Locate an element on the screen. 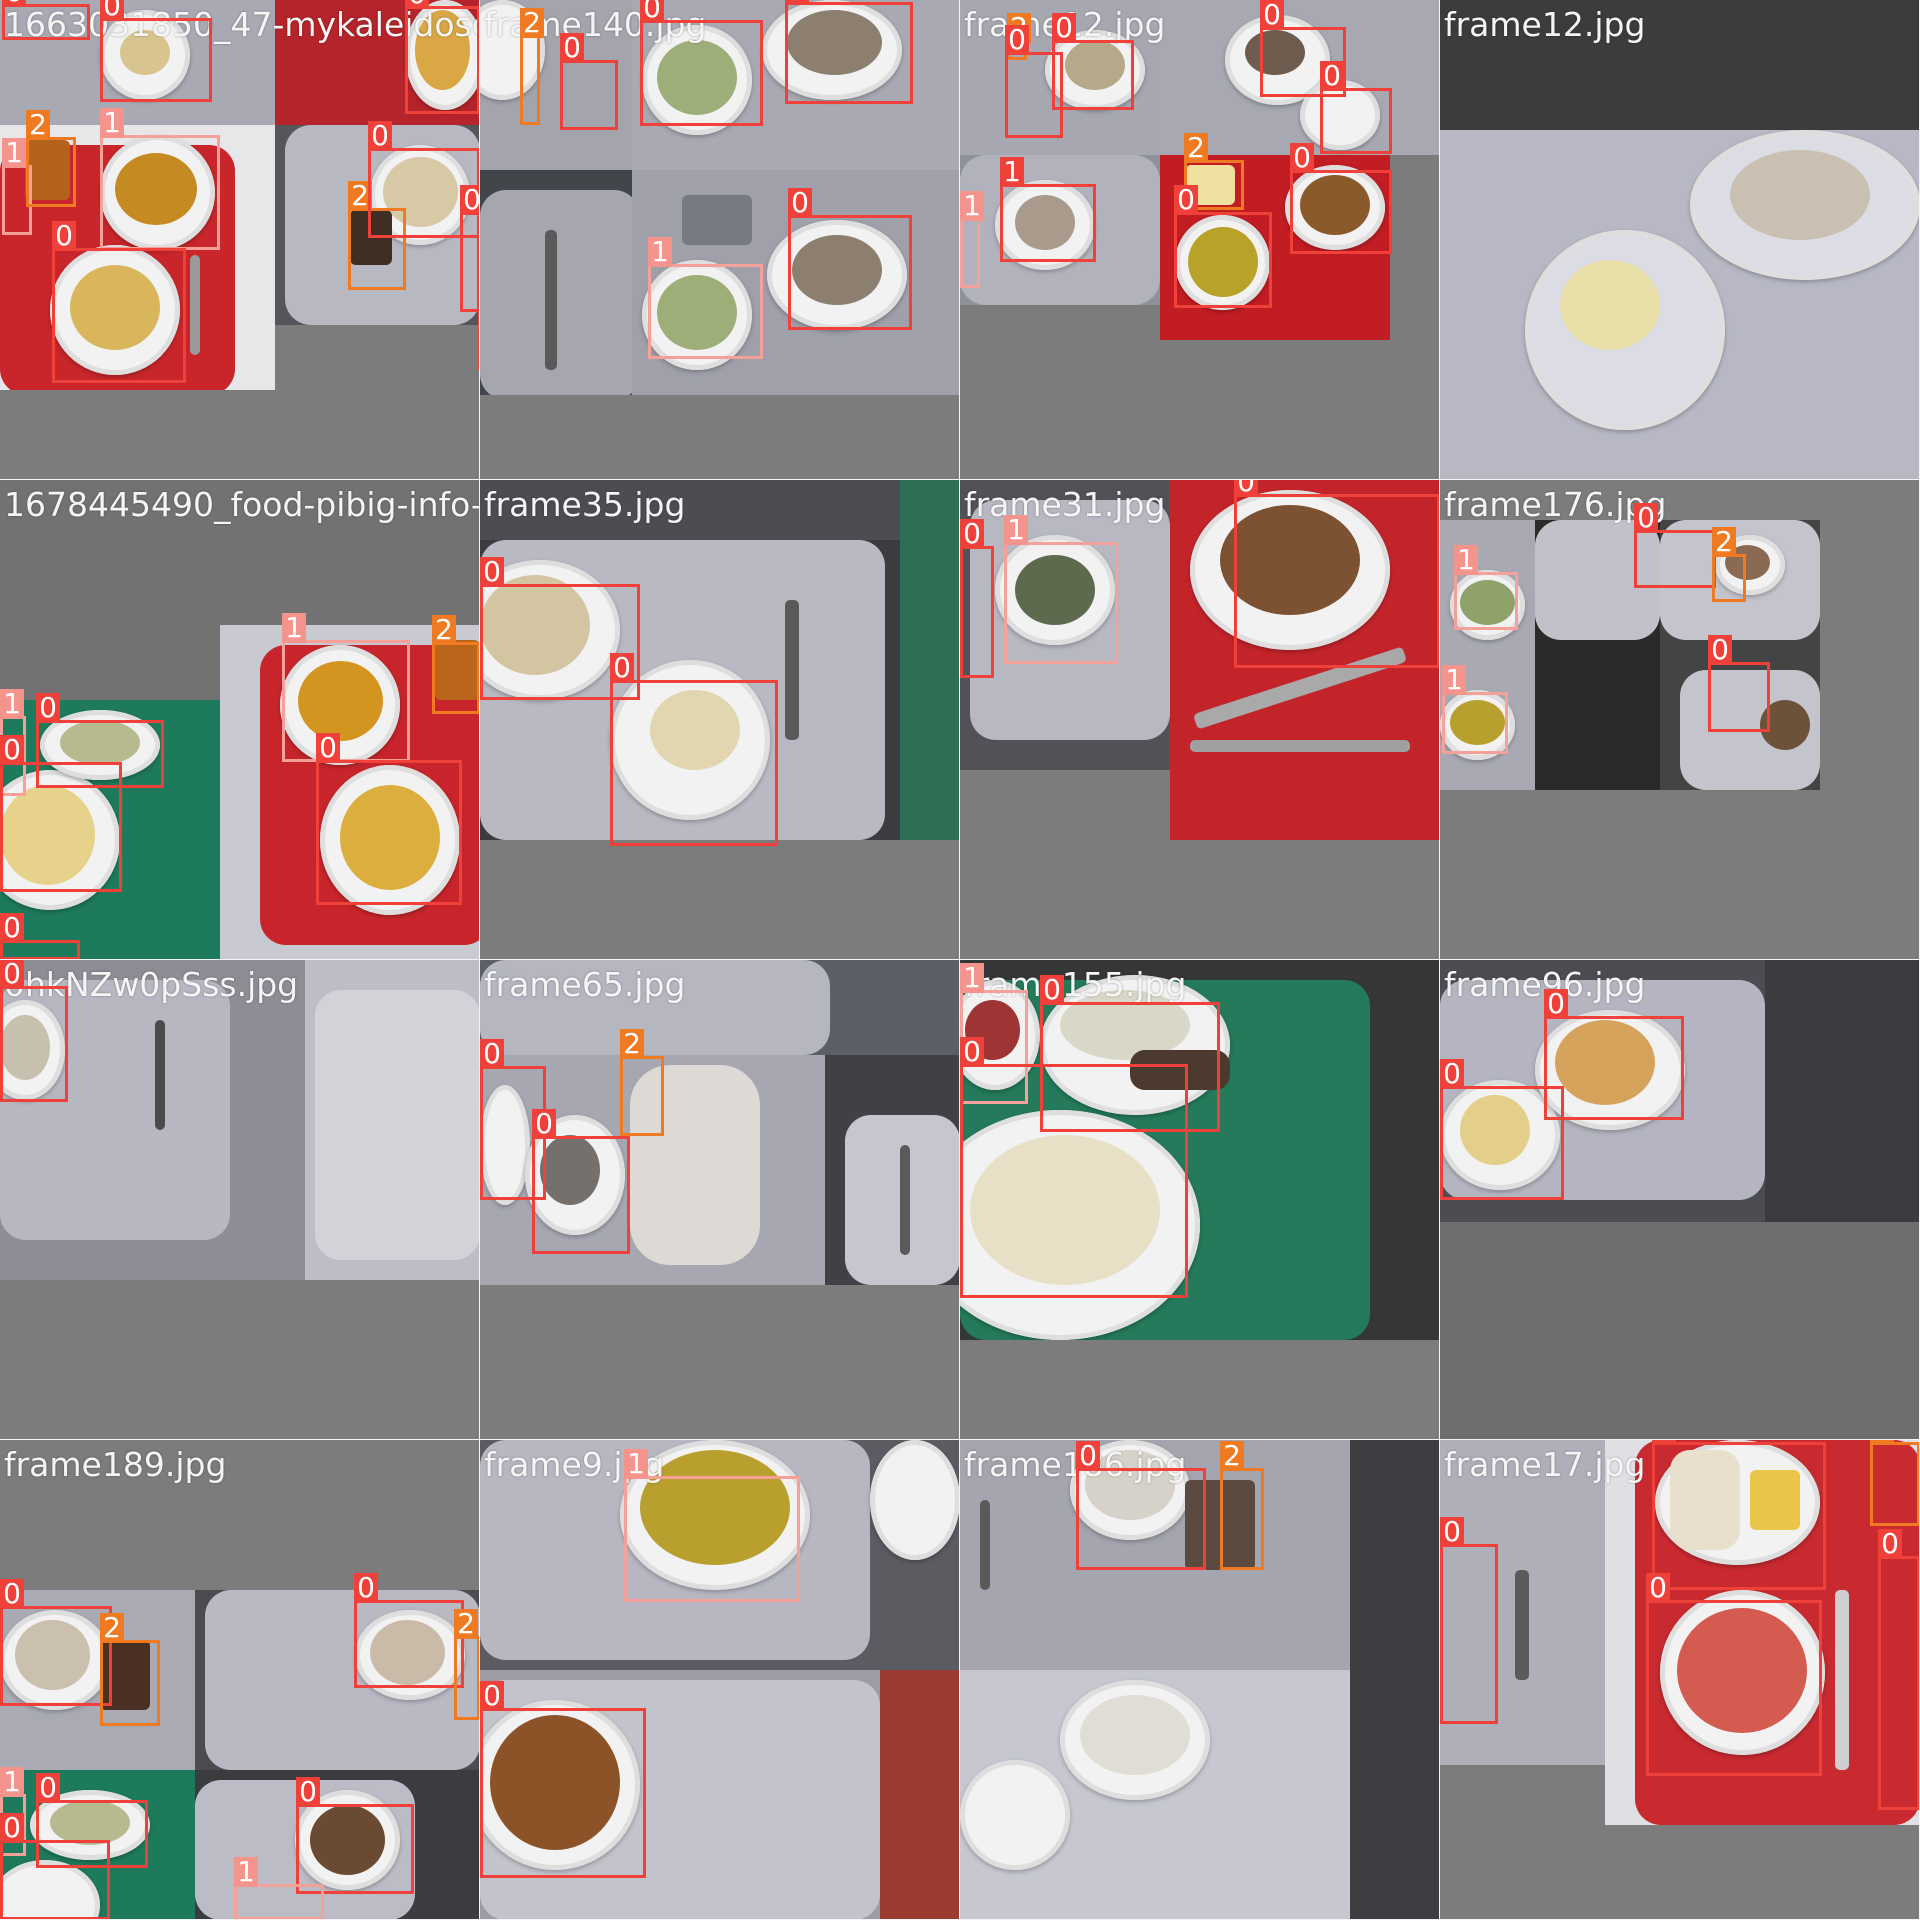 The image size is (1920, 1920). mosaic-tile: frame155.jpg 1 0 0 is located at coordinates (1200, 1200).